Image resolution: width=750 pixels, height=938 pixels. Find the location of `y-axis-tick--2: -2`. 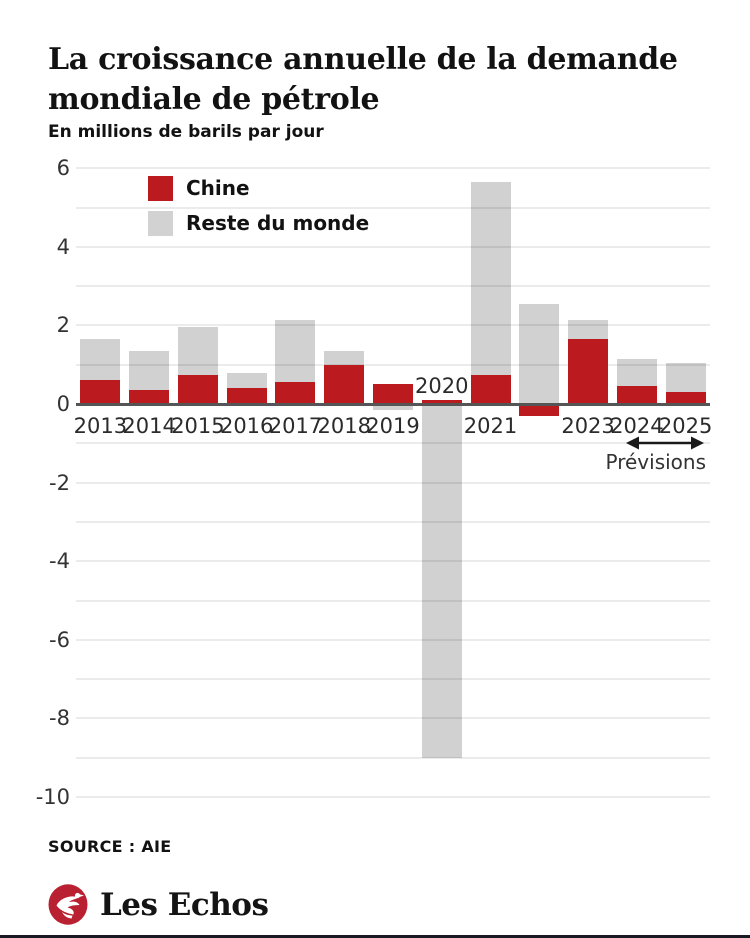

y-axis-tick--2: -2 is located at coordinates (59, 482).